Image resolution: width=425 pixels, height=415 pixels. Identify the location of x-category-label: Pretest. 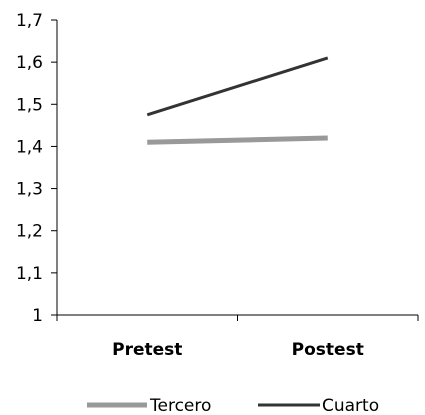
(147, 350).